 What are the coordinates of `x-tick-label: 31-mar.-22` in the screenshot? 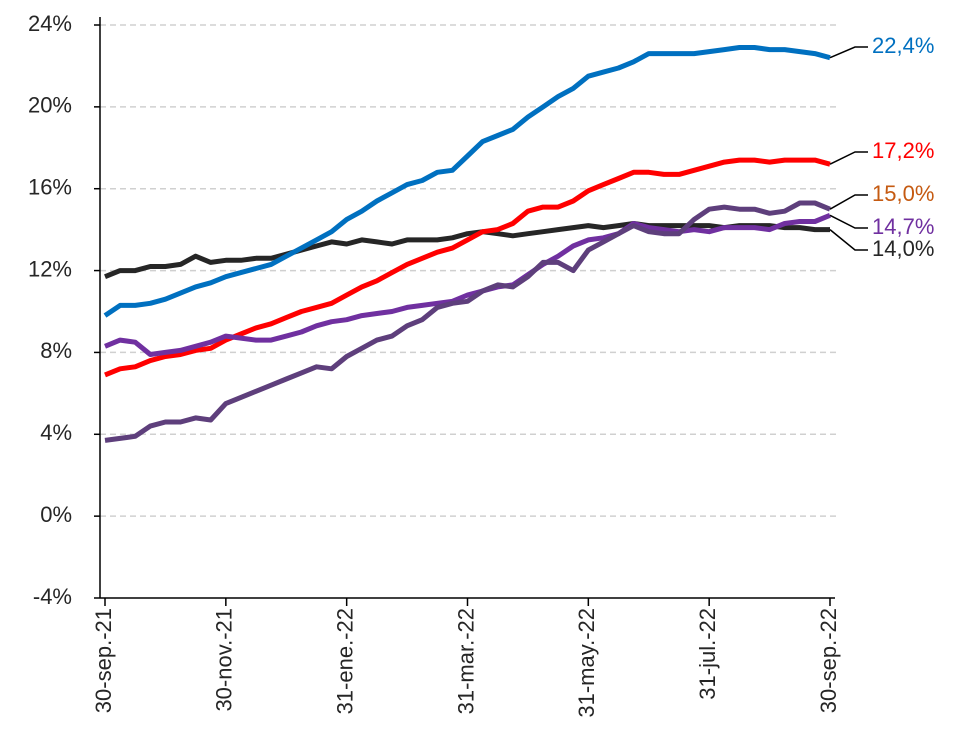 It's located at (465, 661).